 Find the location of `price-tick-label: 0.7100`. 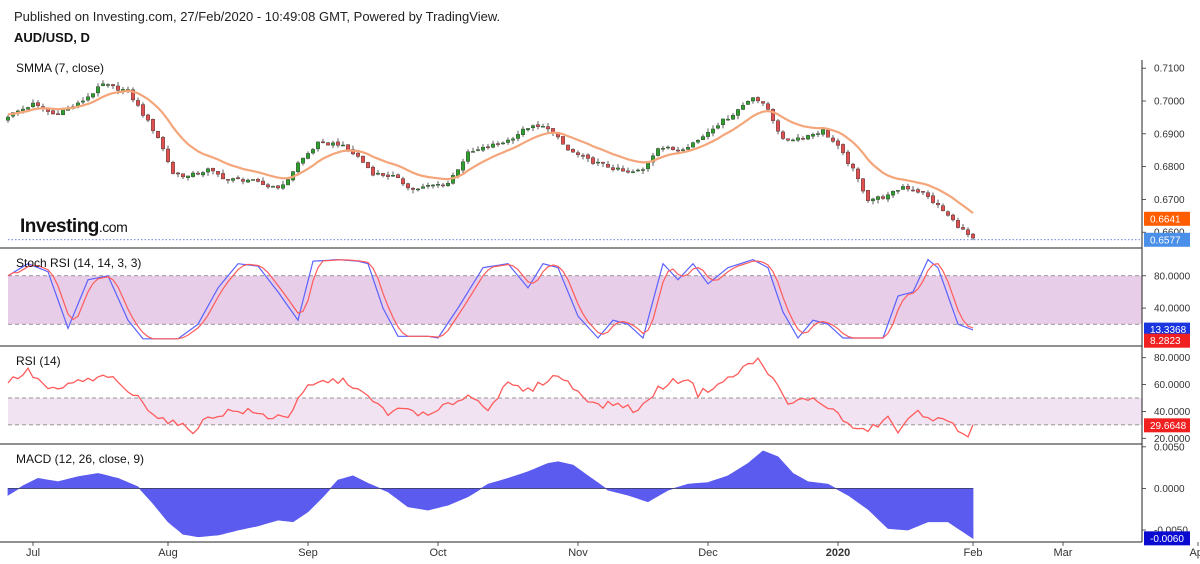

price-tick-label: 0.7100 is located at coordinates (1169, 69).